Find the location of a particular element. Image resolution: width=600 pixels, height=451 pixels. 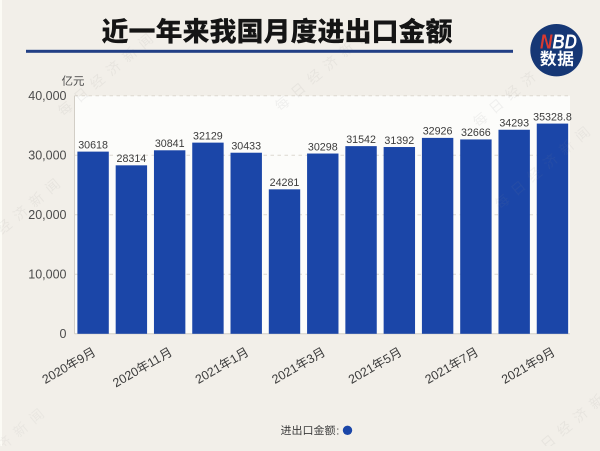

svg-text: 10,000 is located at coordinates (47, 275).